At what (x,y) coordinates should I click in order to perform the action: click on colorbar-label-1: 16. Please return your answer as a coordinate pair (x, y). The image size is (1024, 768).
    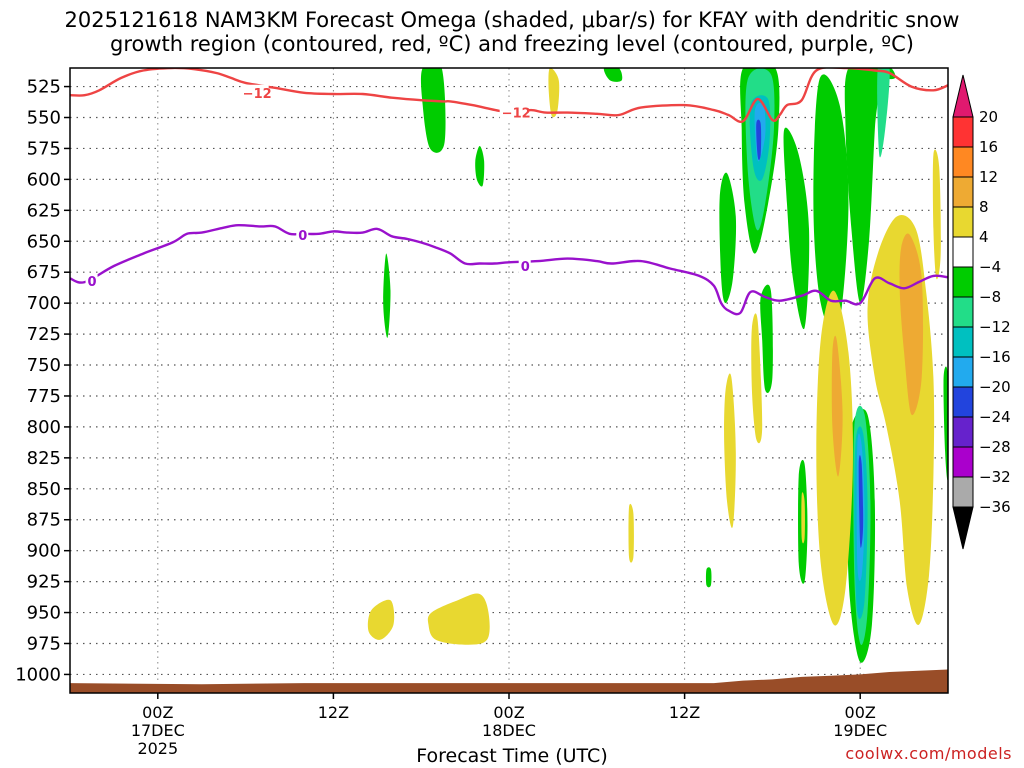
    Looking at the image, I should click on (988, 147).